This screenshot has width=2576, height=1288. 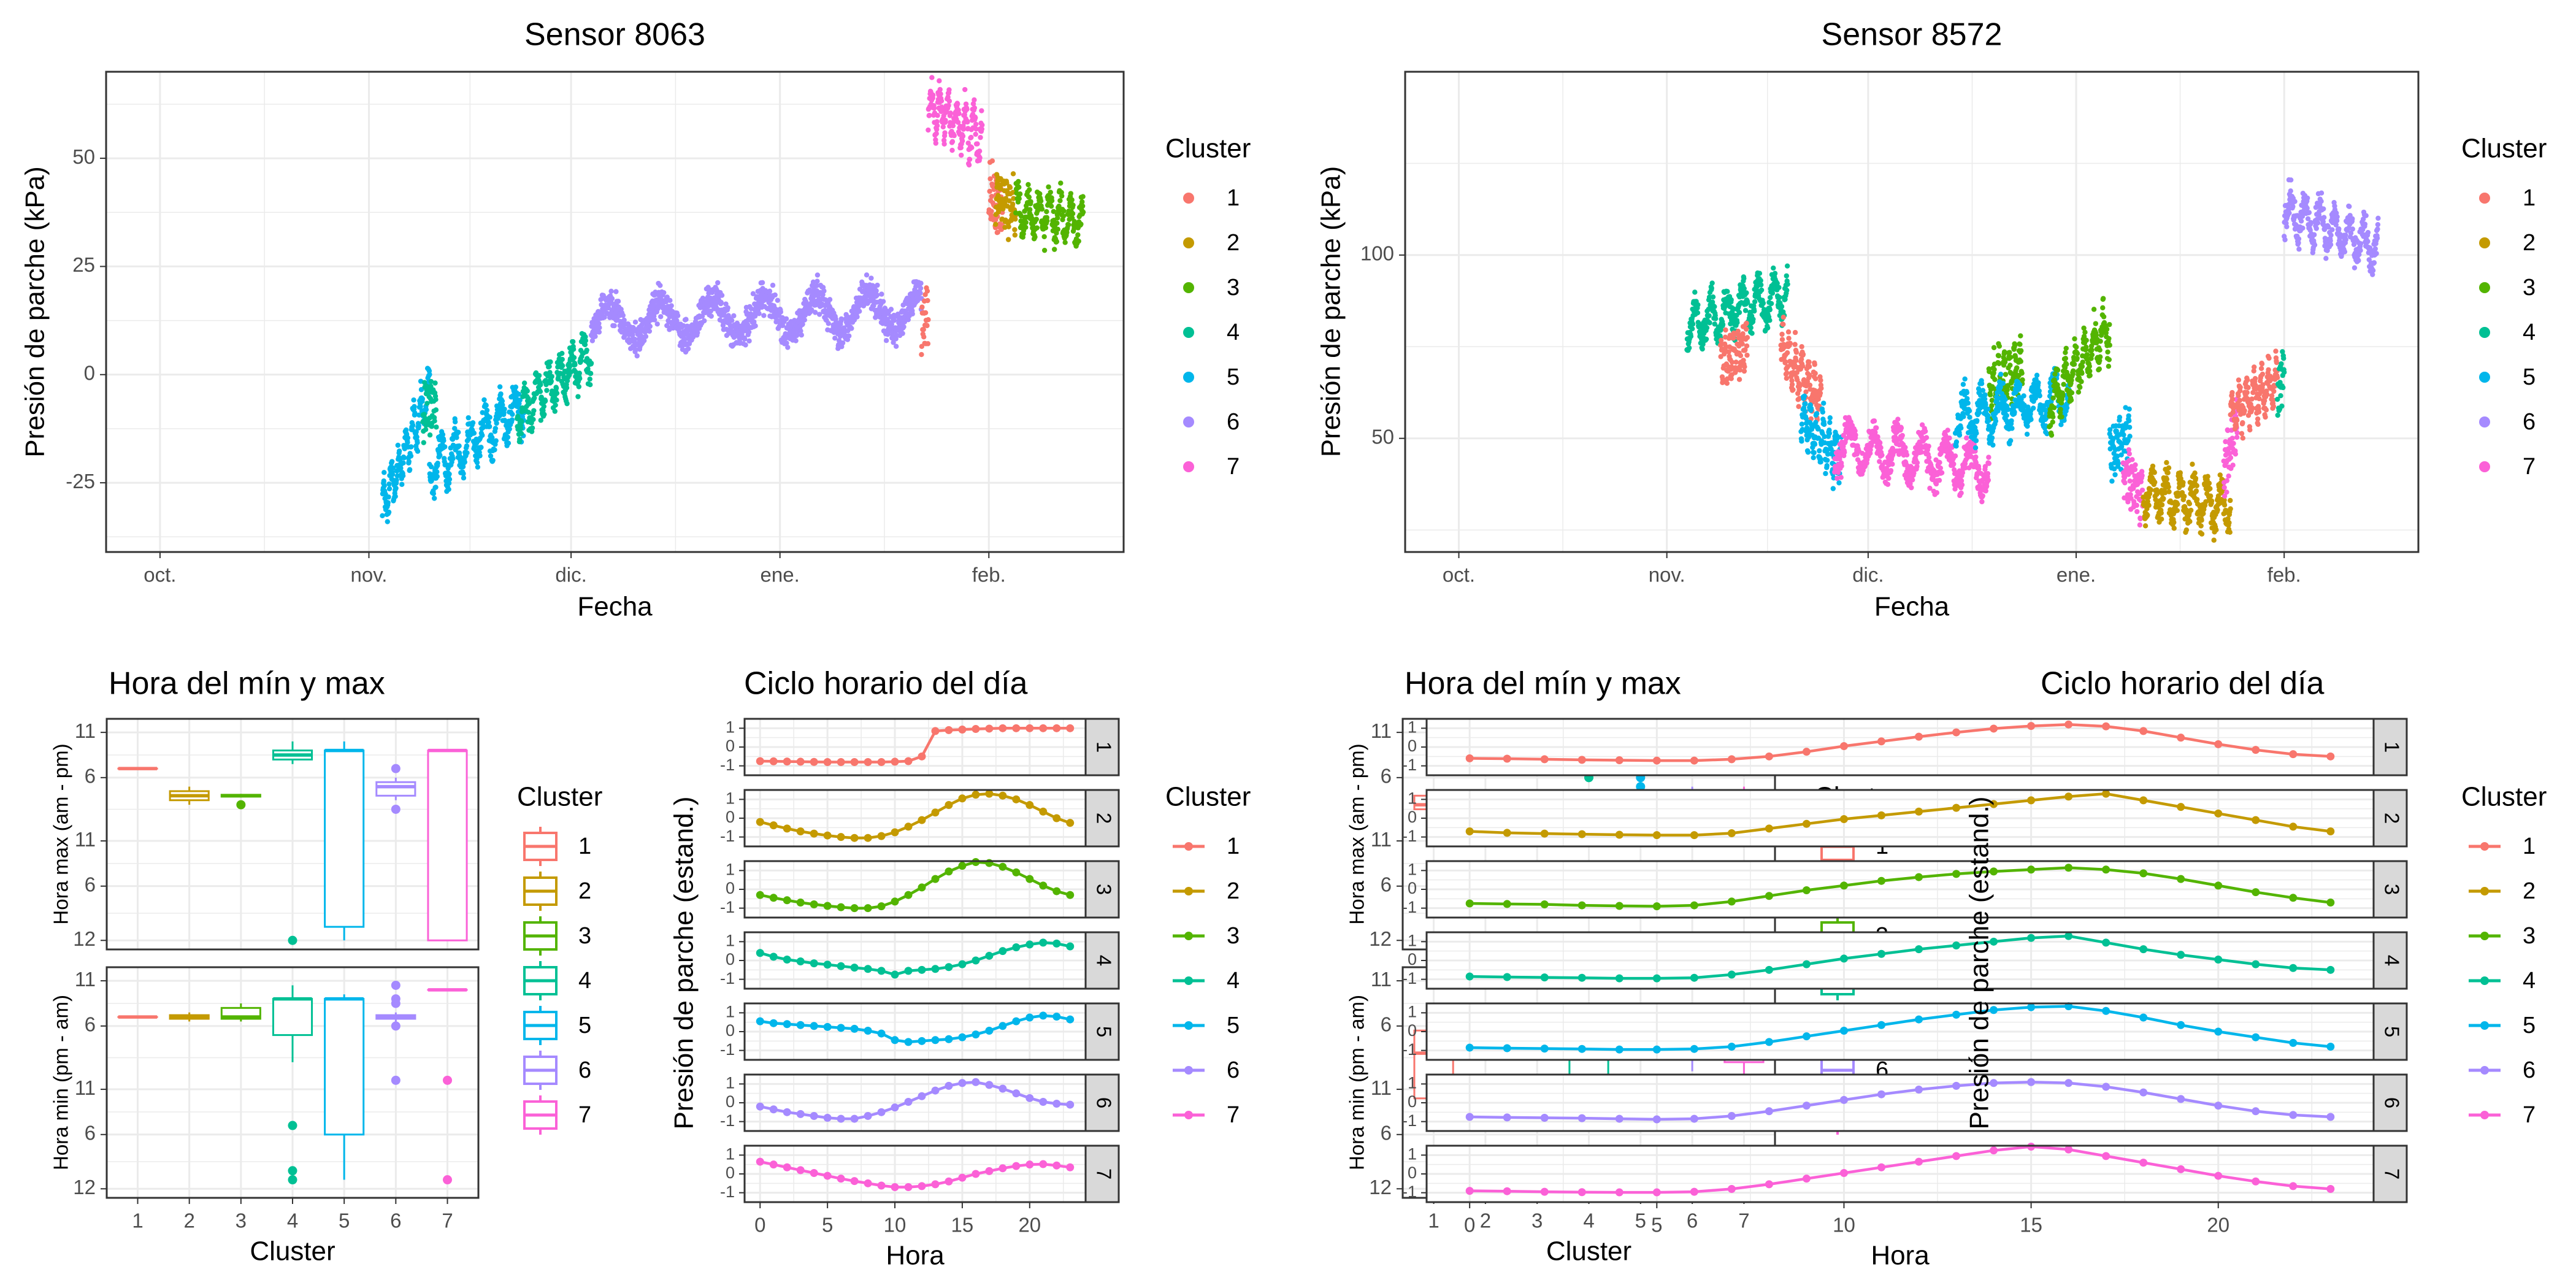 What do you see at coordinates (780, 575) in the screenshot?
I see `x-tick-label: ene.` at bounding box center [780, 575].